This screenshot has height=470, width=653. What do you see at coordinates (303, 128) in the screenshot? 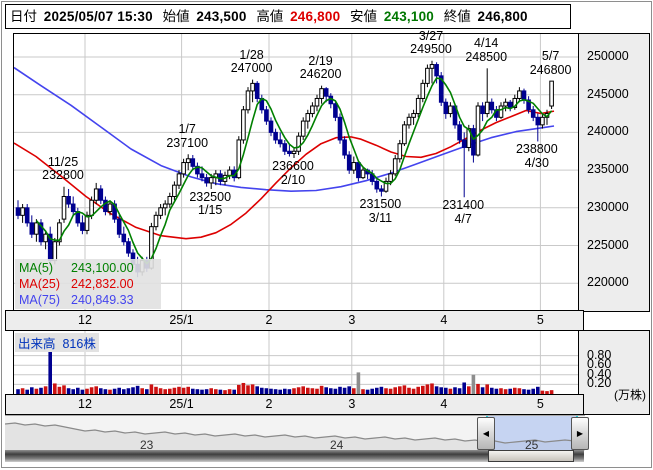
I see `candle-2/13` at bounding box center [303, 128].